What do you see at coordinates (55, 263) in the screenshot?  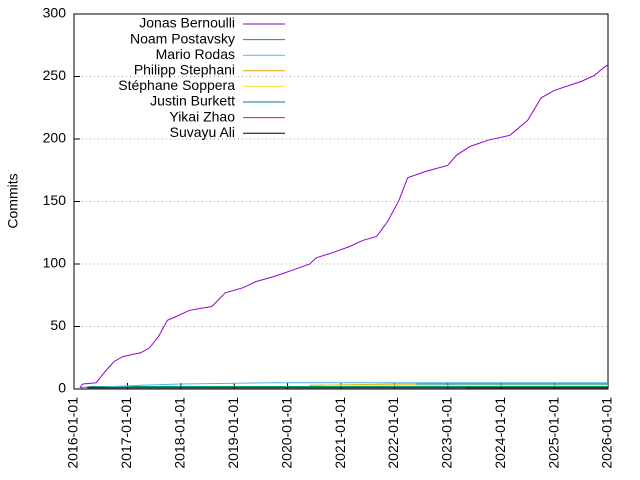 I see `y-tick-label: 100` at bounding box center [55, 263].